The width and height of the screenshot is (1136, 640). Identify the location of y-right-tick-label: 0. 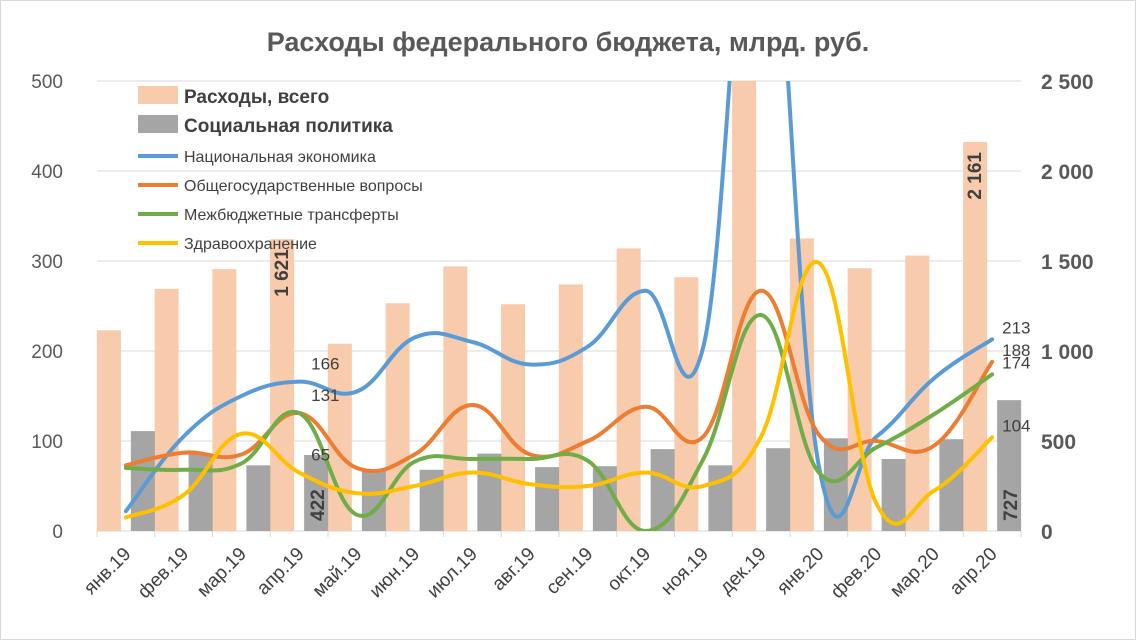
(1047, 532).